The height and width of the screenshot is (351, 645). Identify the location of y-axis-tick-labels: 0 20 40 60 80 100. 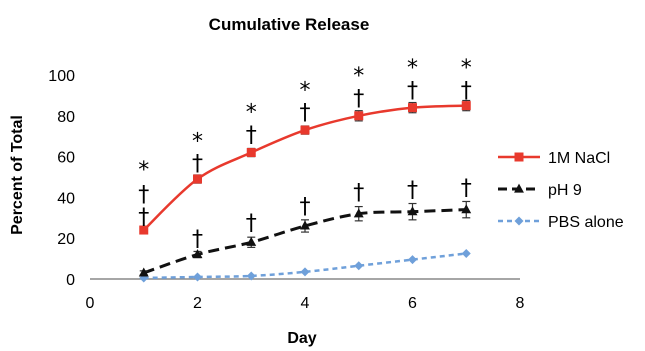
(61, 178).